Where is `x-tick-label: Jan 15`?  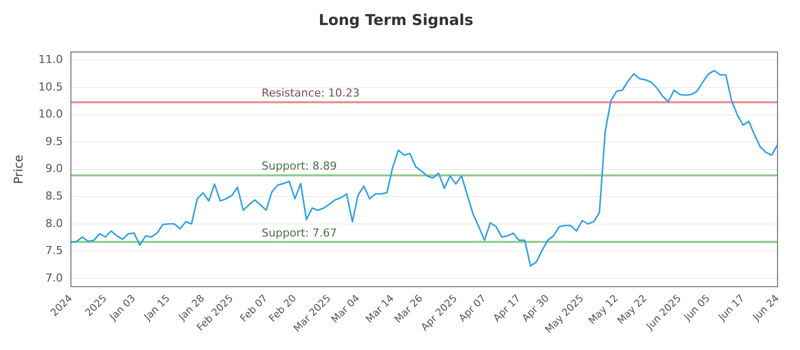
x-tick-label: Jan 15 is located at coordinates (157, 308).